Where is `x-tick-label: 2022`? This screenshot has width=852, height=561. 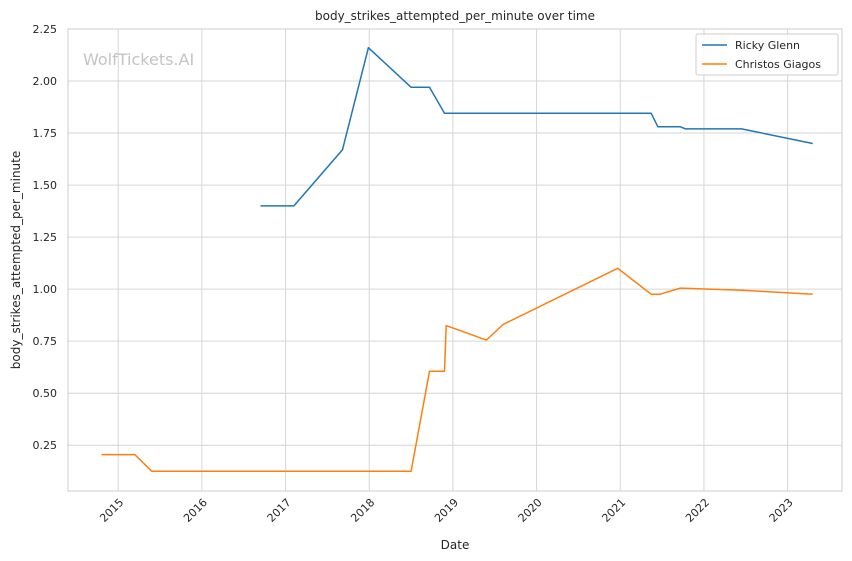
x-tick-label: 2022 is located at coordinates (697, 510).